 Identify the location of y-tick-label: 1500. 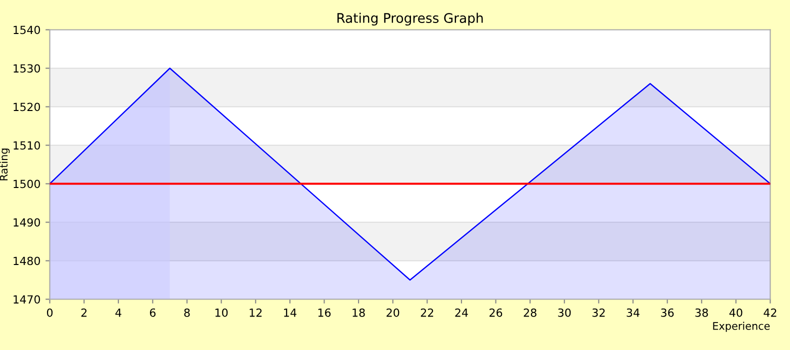
(27, 184).